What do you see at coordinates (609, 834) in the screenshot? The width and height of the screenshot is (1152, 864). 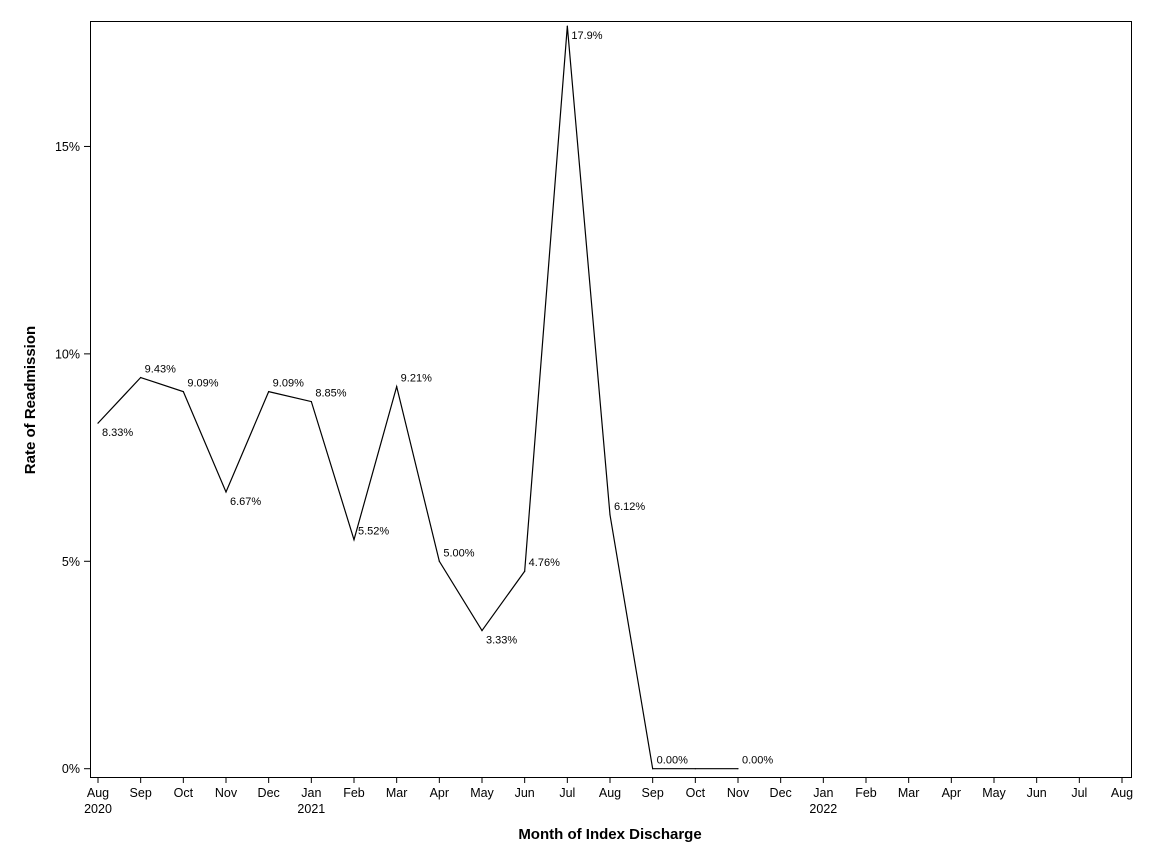 I see `x-axis-title: Month of Index Discharge` at bounding box center [609, 834].